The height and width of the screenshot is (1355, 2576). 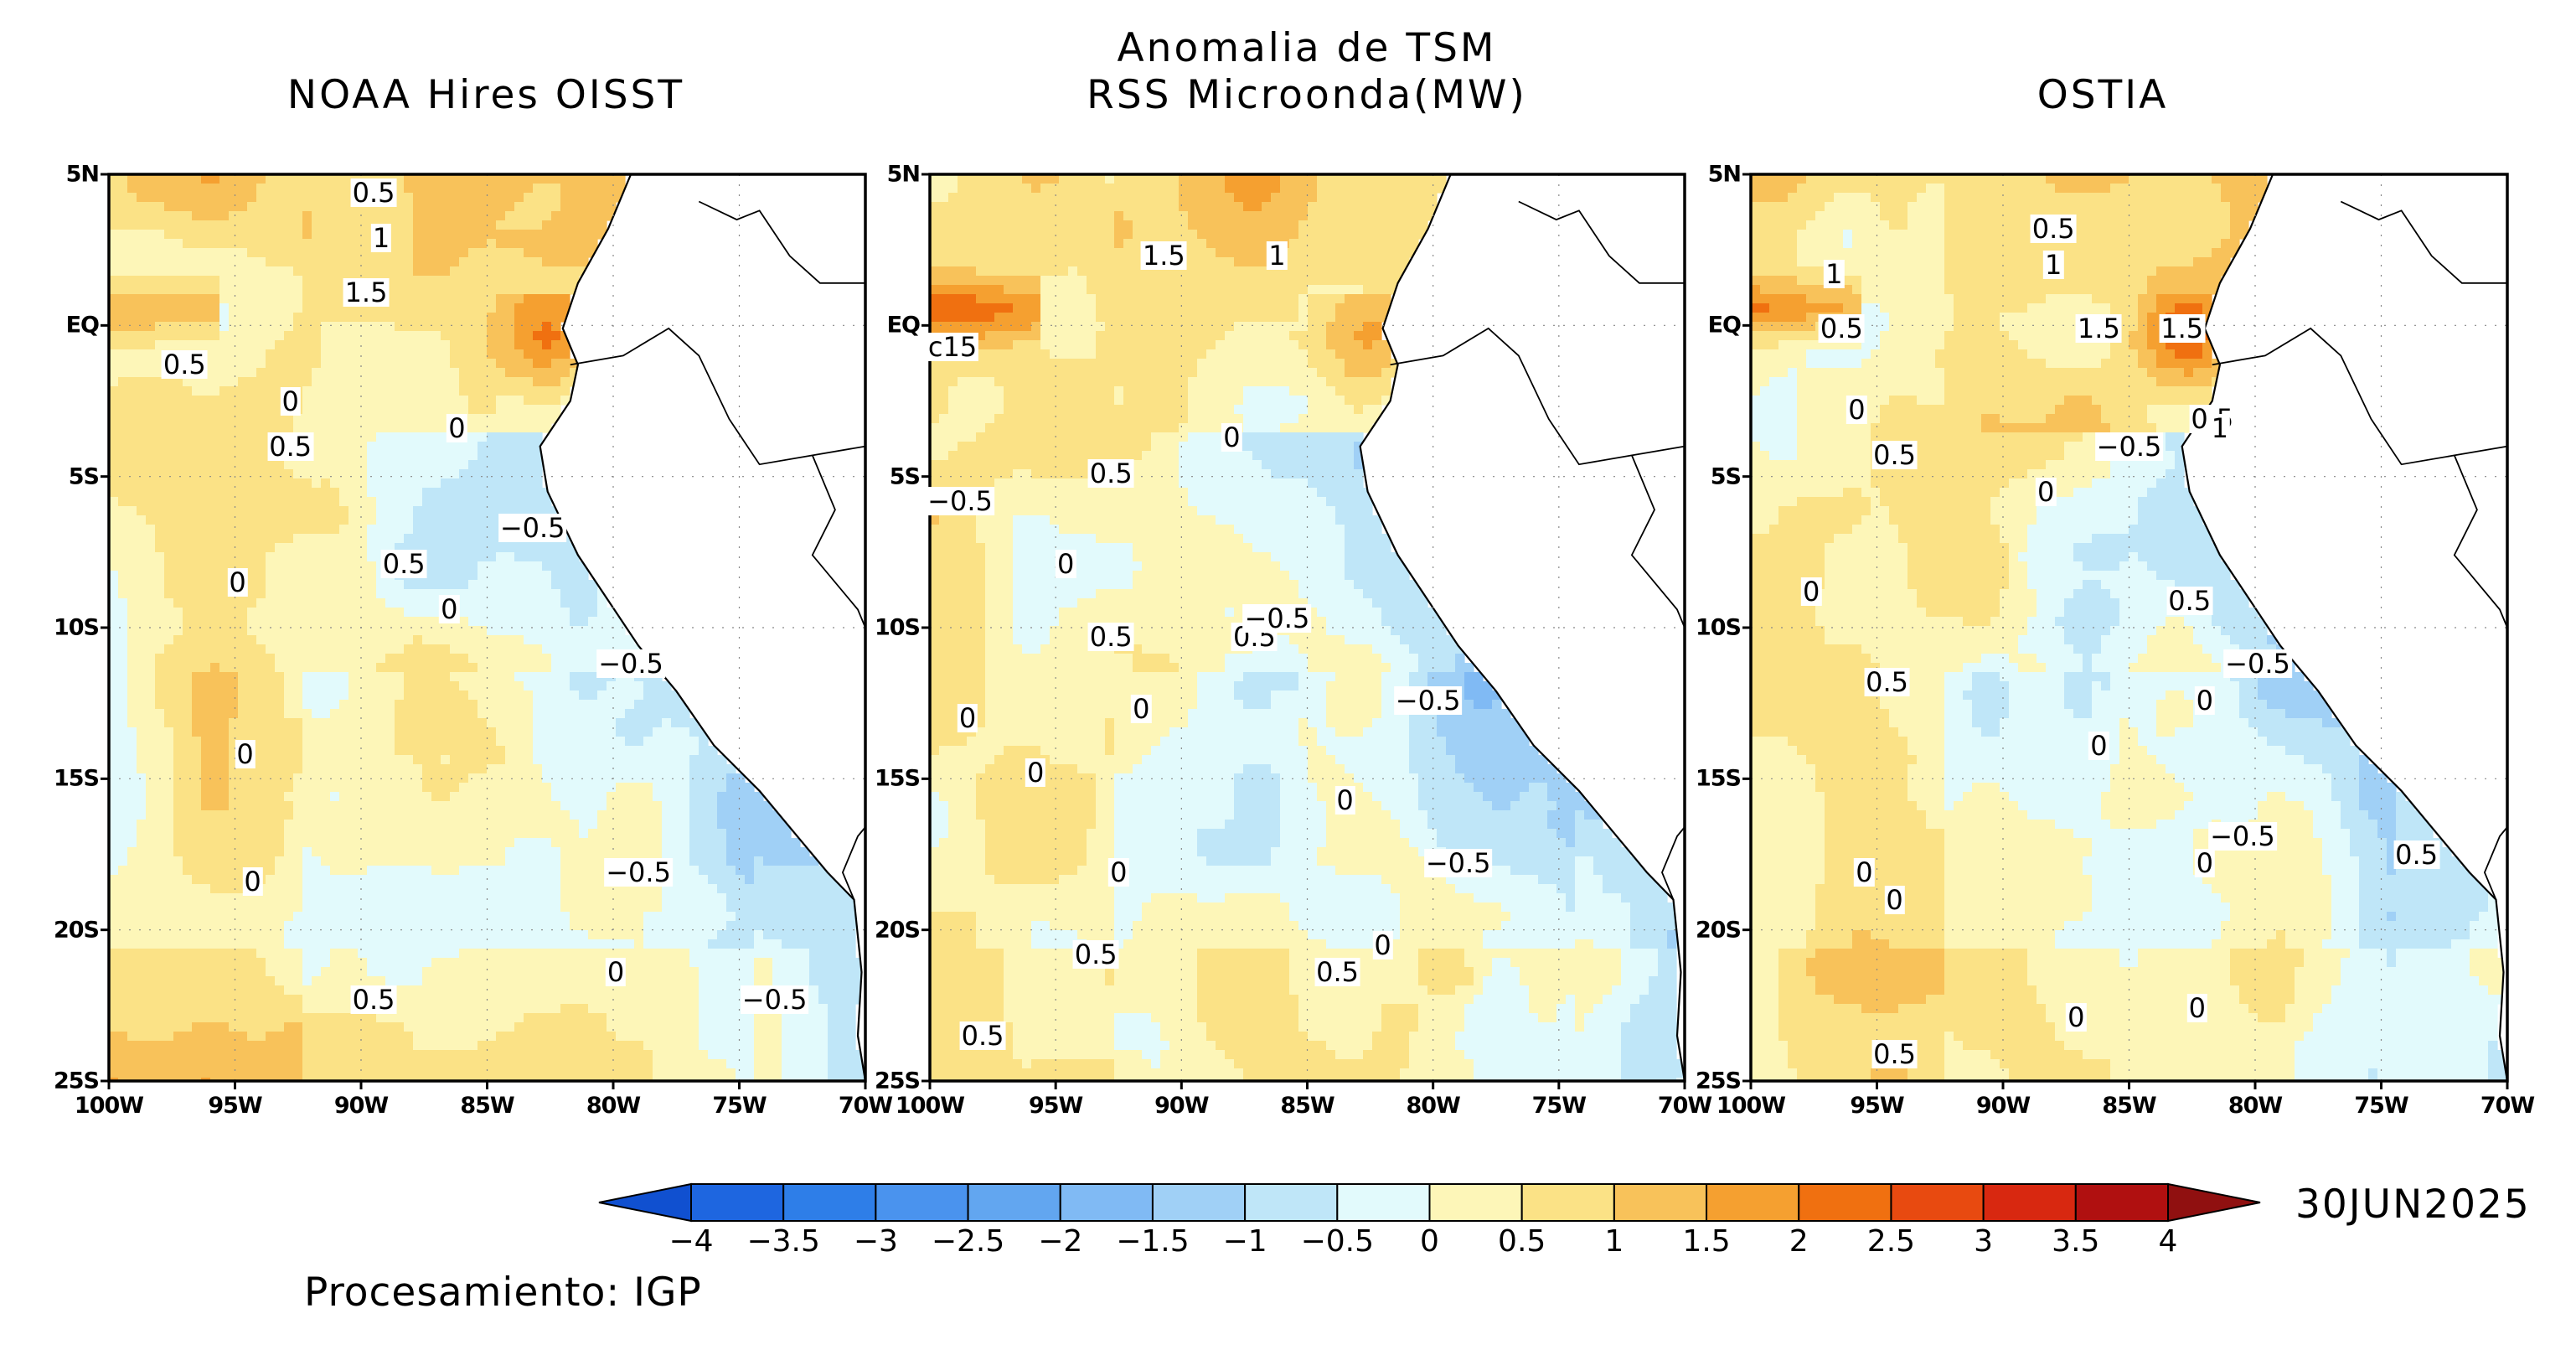 What do you see at coordinates (783, 1241) in the screenshot?
I see `colorbar-tick-label: −3.5` at bounding box center [783, 1241].